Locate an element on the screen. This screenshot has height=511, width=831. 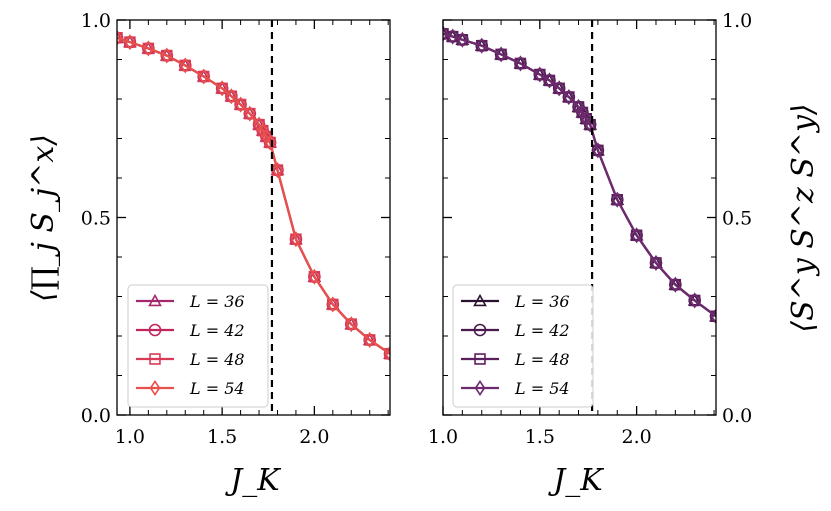
svg-text: ⟨S^y S^z S^y⟩ is located at coordinates (803, 217).